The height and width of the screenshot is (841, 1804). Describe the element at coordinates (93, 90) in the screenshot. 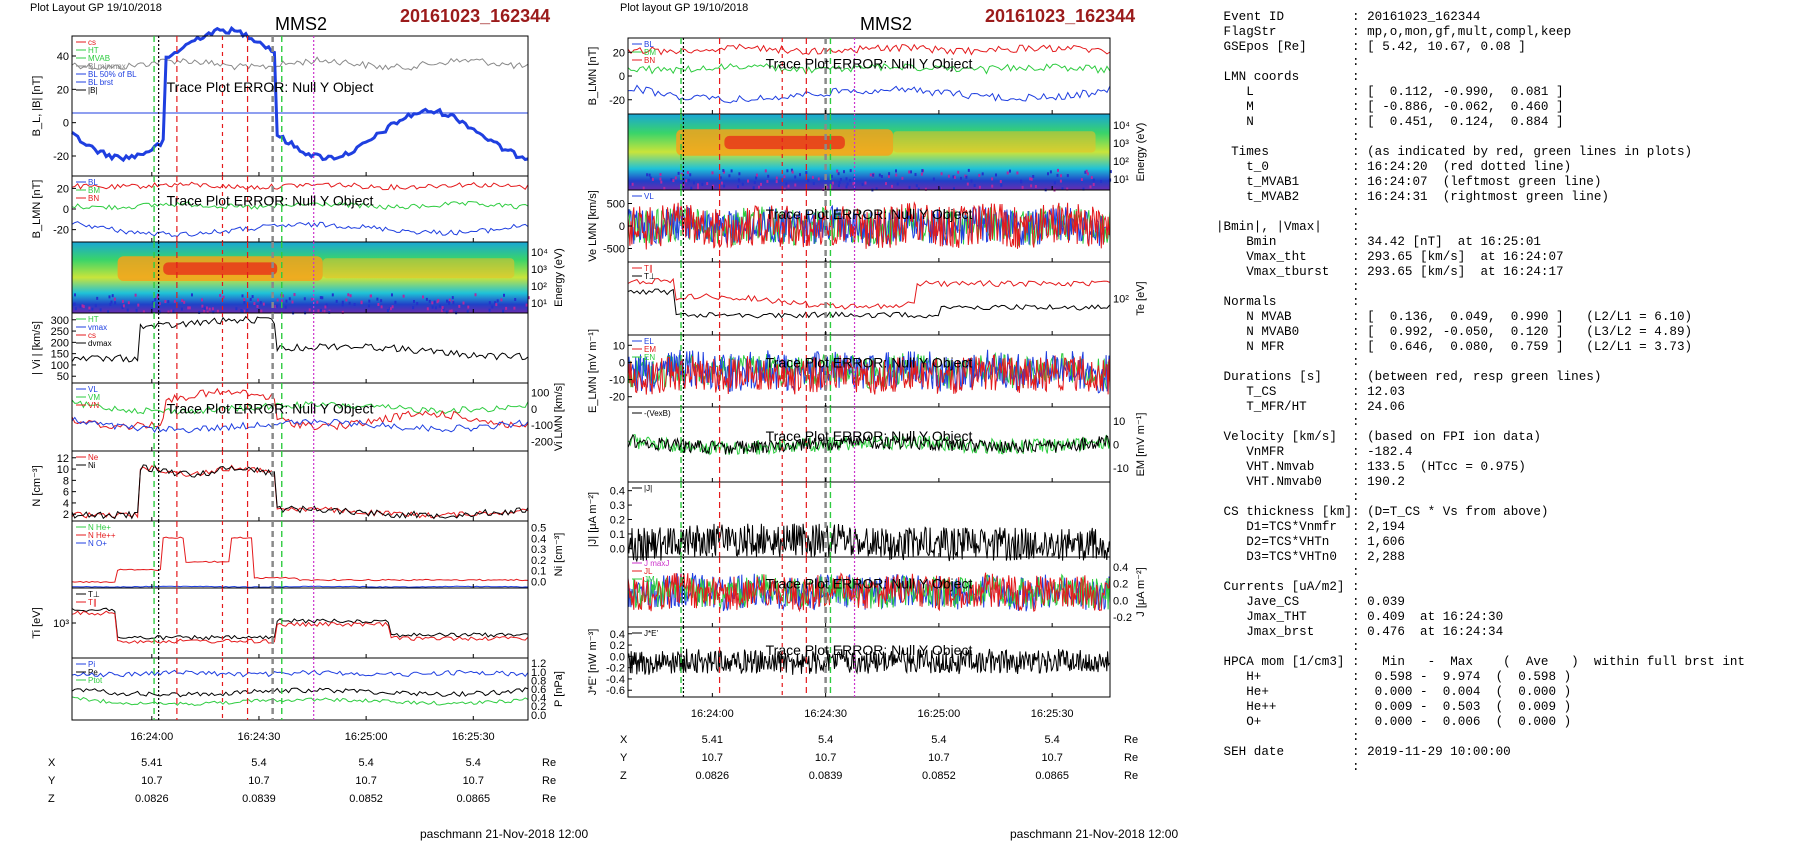

I see `legend-entry: |B|` at that location.